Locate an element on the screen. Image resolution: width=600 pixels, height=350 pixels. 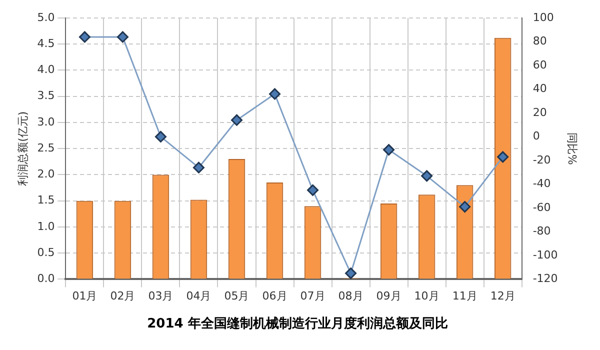
y2-tick-label: 20 is located at coordinates (539, 112).